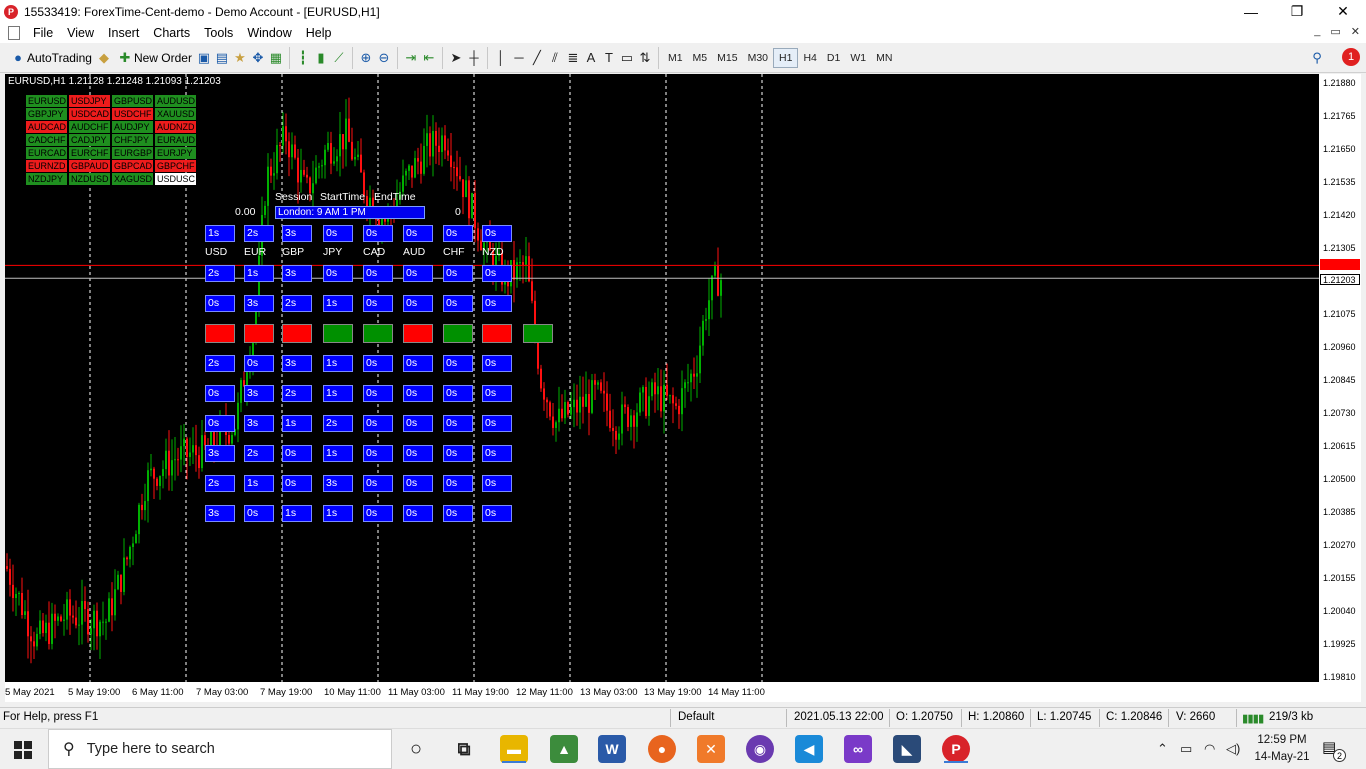  Describe the element at coordinates (175, 114) in the screenshot. I see `symbol-button-xauusd: XAUUSD` at that location.